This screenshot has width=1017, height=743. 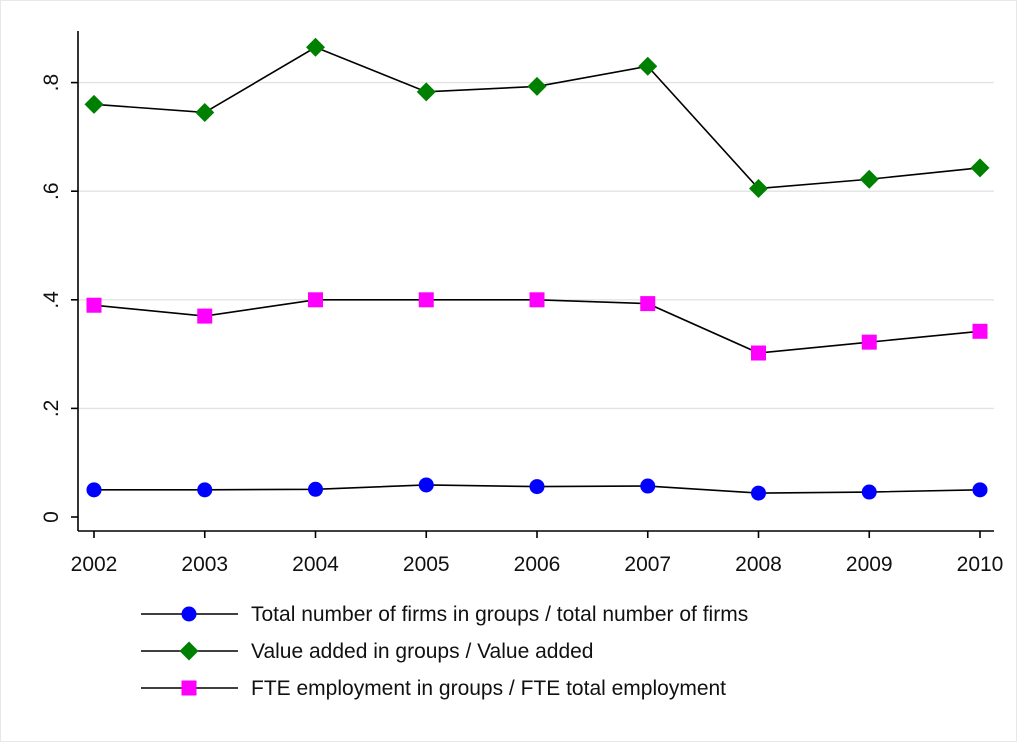 What do you see at coordinates (647, 564) in the screenshot?
I see `x-tick-label: 2007` at bounding box center [647, 564].